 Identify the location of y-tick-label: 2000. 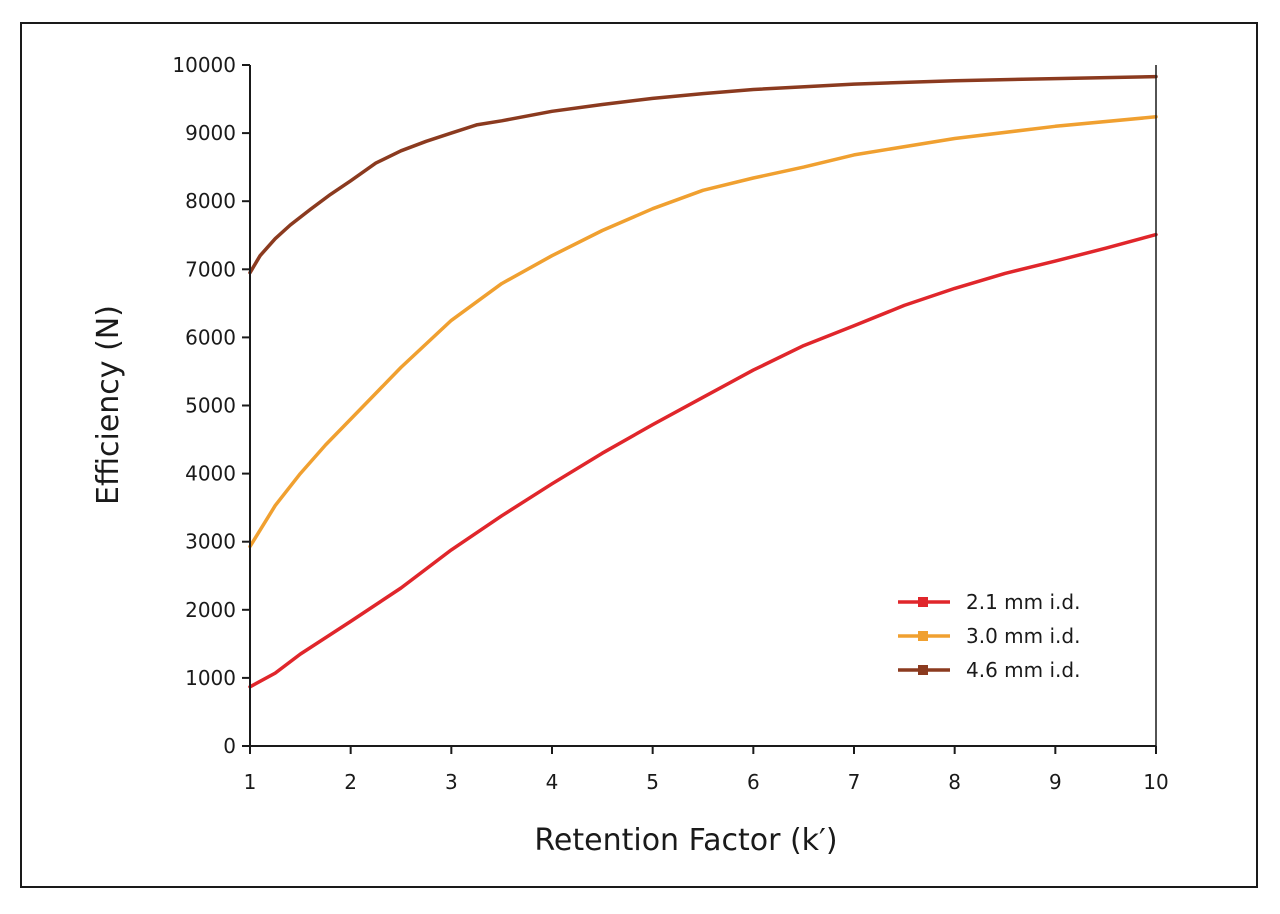
(210, 610).